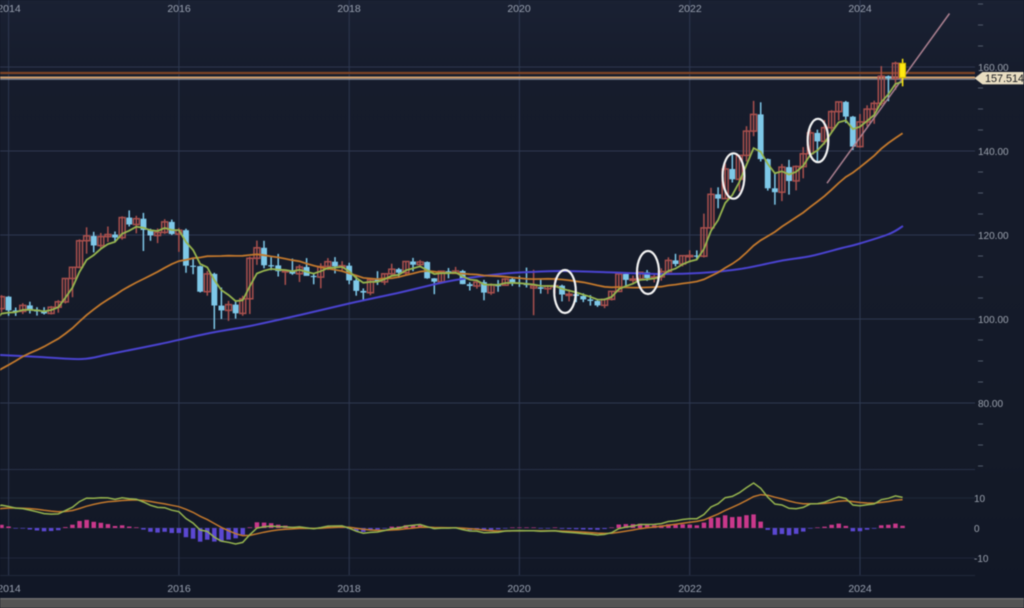  What do you see at coordinates (980, 499) in the screenshot?
I see `svg-text: 10` at bounding box center [980, 499].